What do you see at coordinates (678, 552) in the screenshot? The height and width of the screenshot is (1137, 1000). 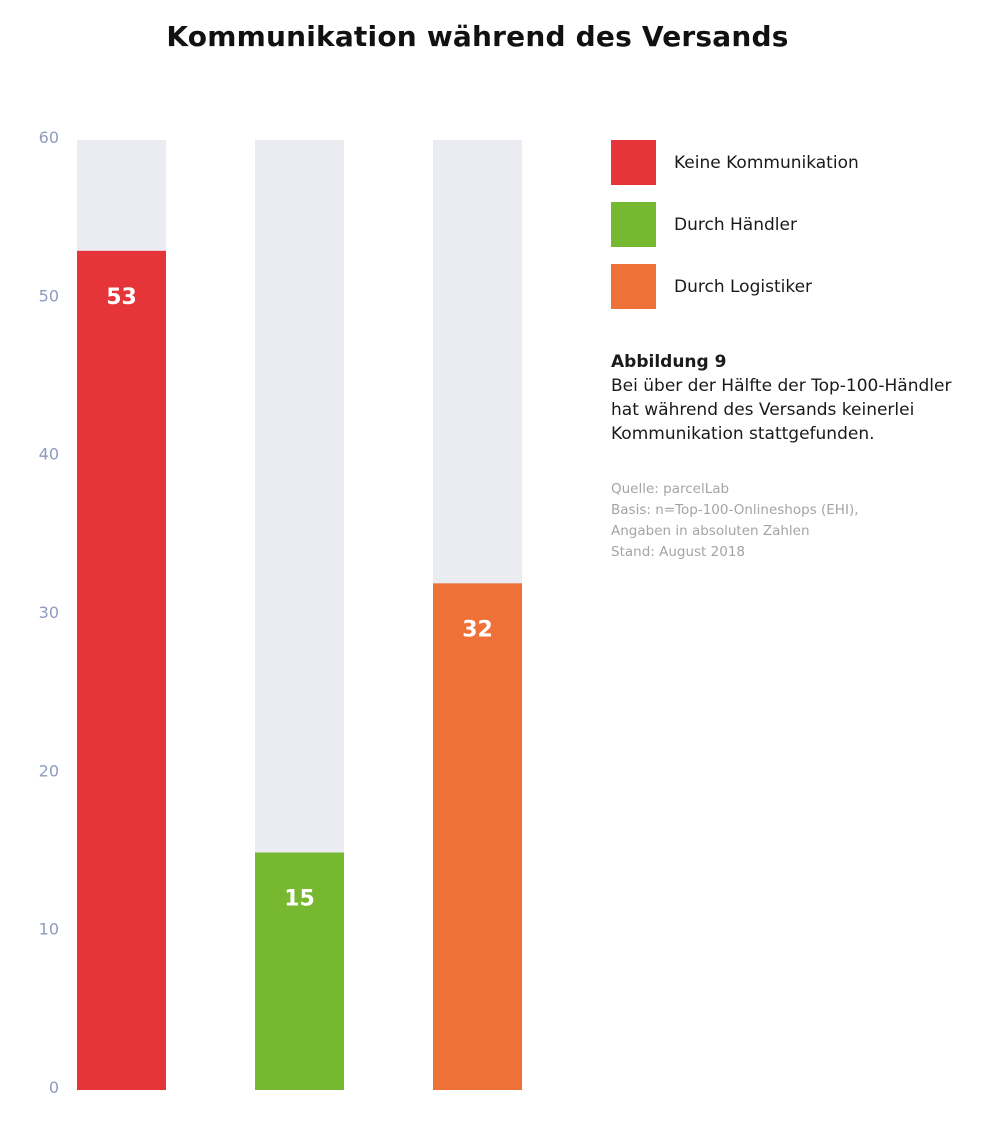 I see `source-line: Stand: August 2018` at bounding box center [678, 552].